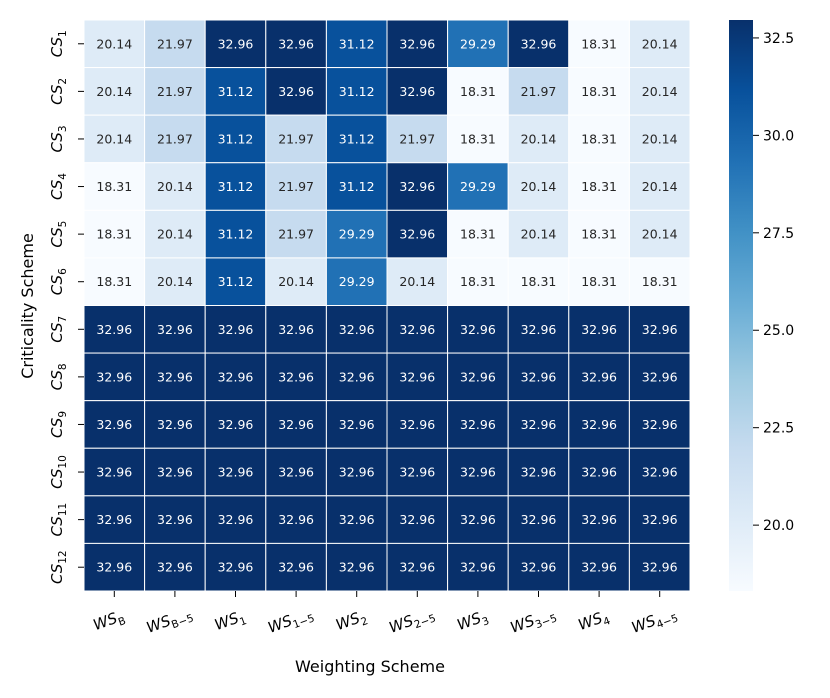 The width and height of the screenshot is (830, 698). What do you see at coordinates (773, 282) in the screenshot?
I see `colorbar-ticks: 20.0 22.5 25.0 27.5 30.0 32.5` at bounding box center [773, 282].